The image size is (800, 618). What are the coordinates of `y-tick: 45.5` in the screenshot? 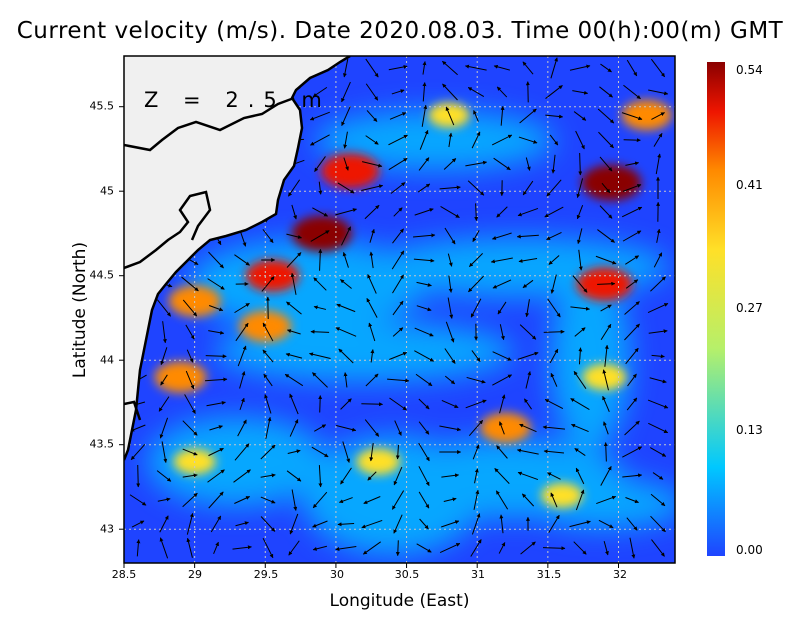 It's located at (102, 106).